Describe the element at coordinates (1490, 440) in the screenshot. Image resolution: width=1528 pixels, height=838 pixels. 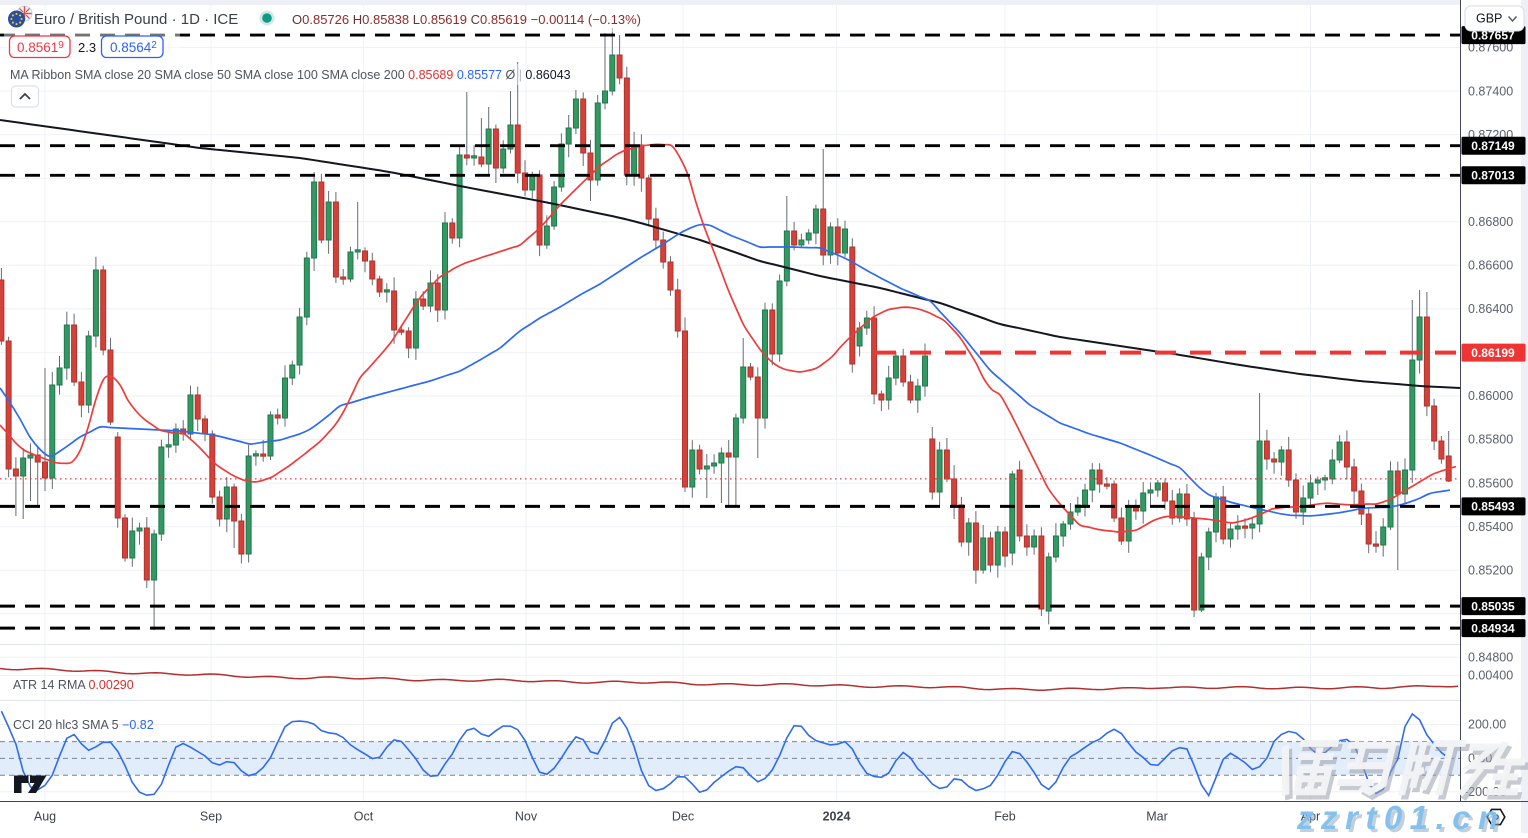
I see `svg-text: 0.85800` at that location.